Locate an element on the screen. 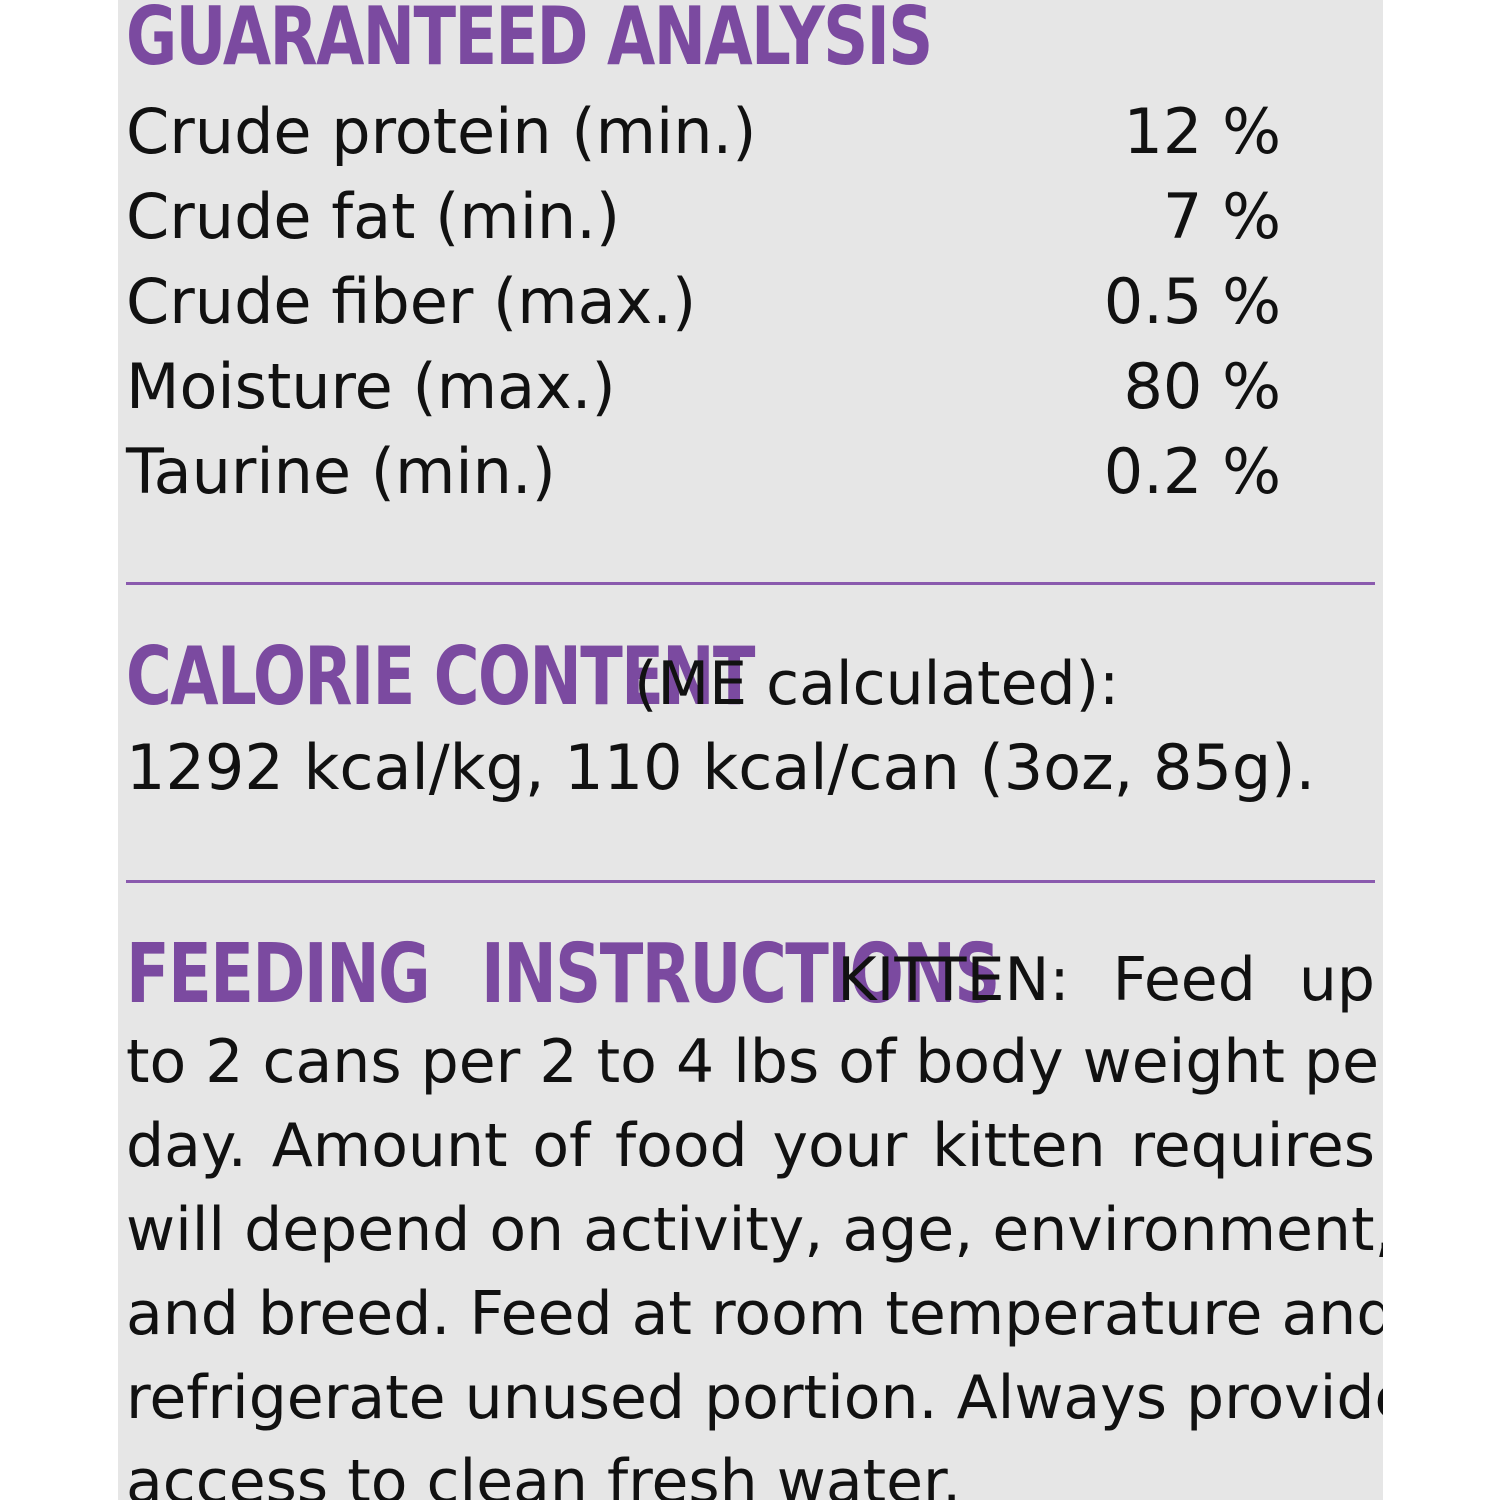 The height and width of the screenshot is (1500, 1500). calorie-content-heading: CALORIE CONTENT is located at coordinates (440, 676).